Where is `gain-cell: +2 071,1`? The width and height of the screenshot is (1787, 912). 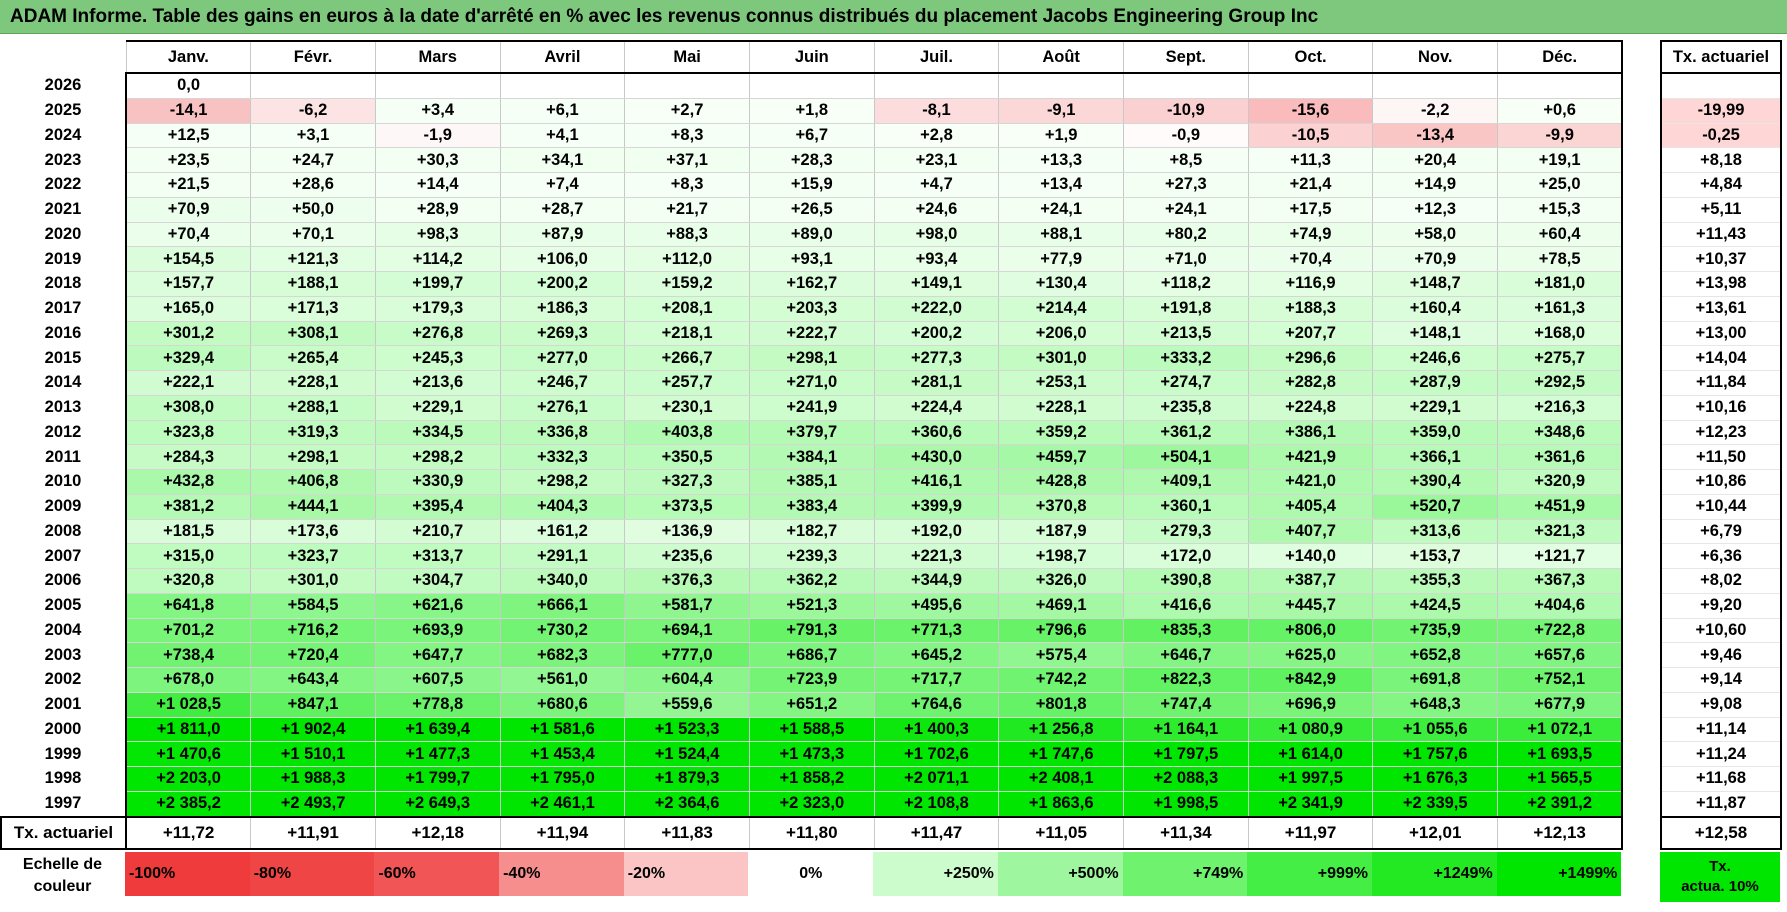 gain-cell: +2 071,1 is located at coordinates (936, 779).